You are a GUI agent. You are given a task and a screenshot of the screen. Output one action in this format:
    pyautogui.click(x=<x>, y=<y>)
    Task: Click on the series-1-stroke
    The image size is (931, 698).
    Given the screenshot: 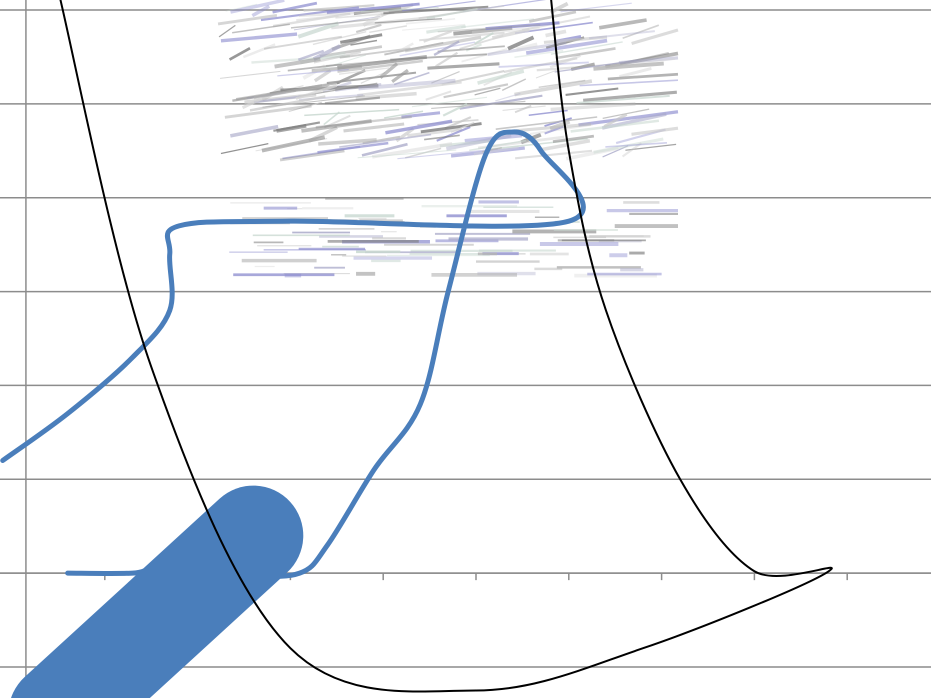 What is the action you would take?
    pyautogui.click(x=157, y=591)
    